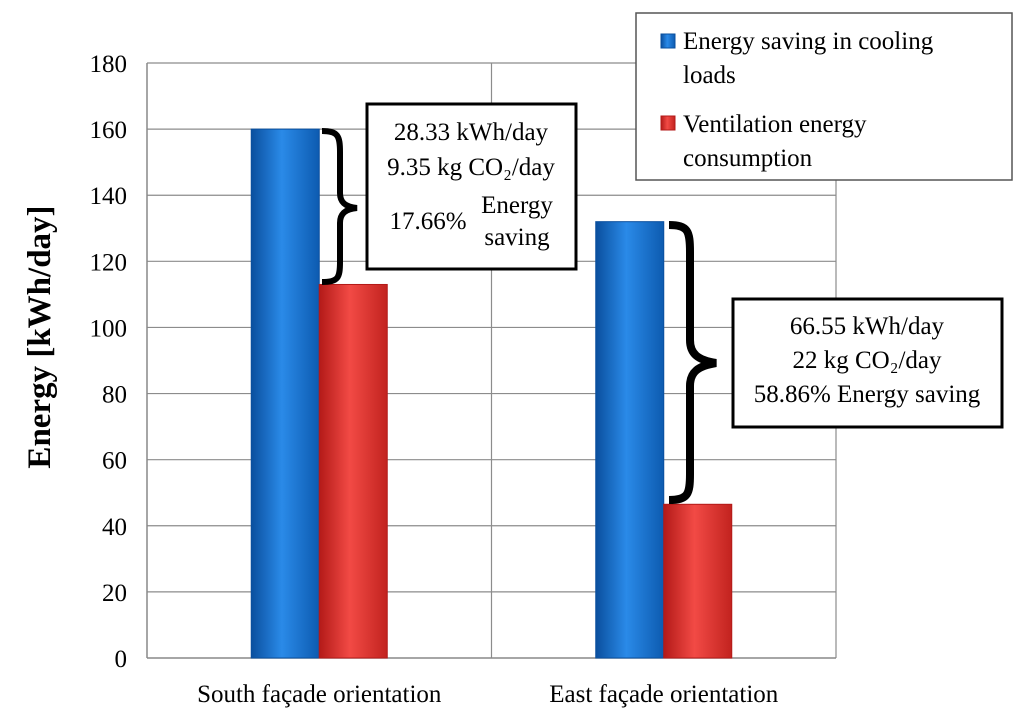  What do you see at coordinates (668, 41) in the screenshot?
I see `legend-swatch-cooling` at bounding box center [668, 41].